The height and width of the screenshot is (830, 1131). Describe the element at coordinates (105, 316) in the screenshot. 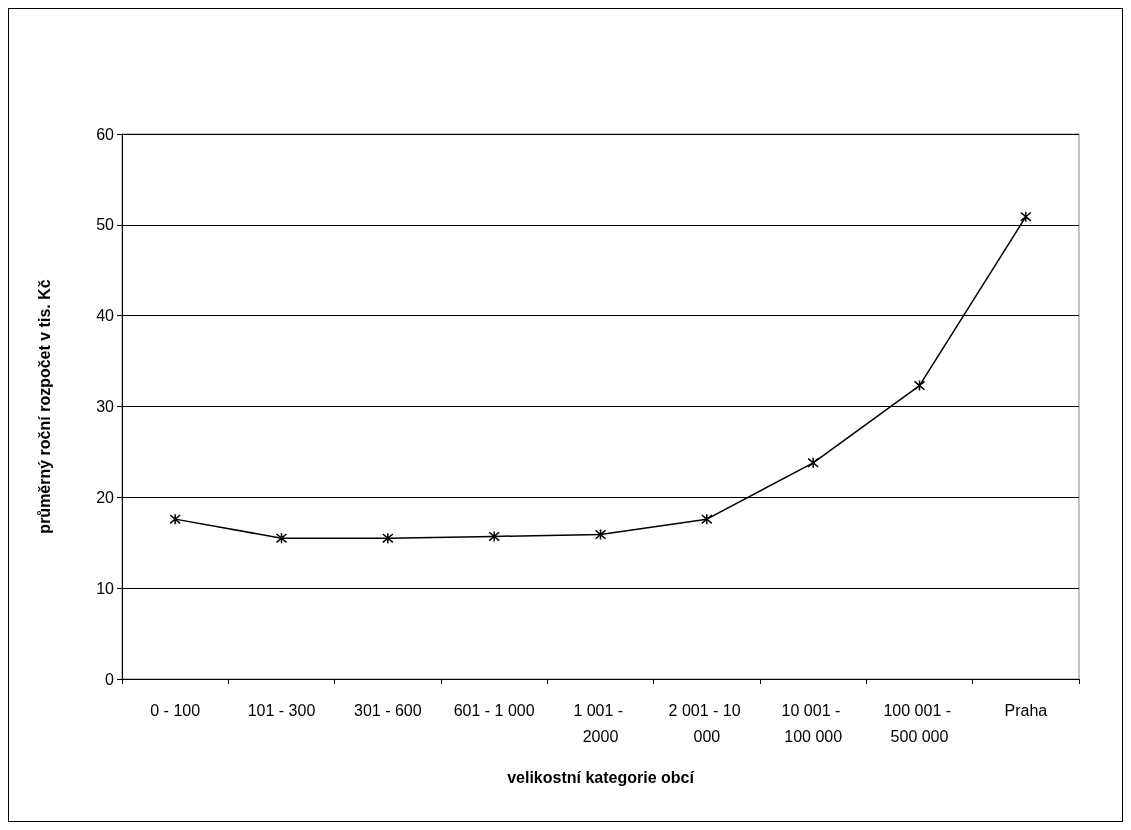

I see `y-tick-label: 40` at that location.